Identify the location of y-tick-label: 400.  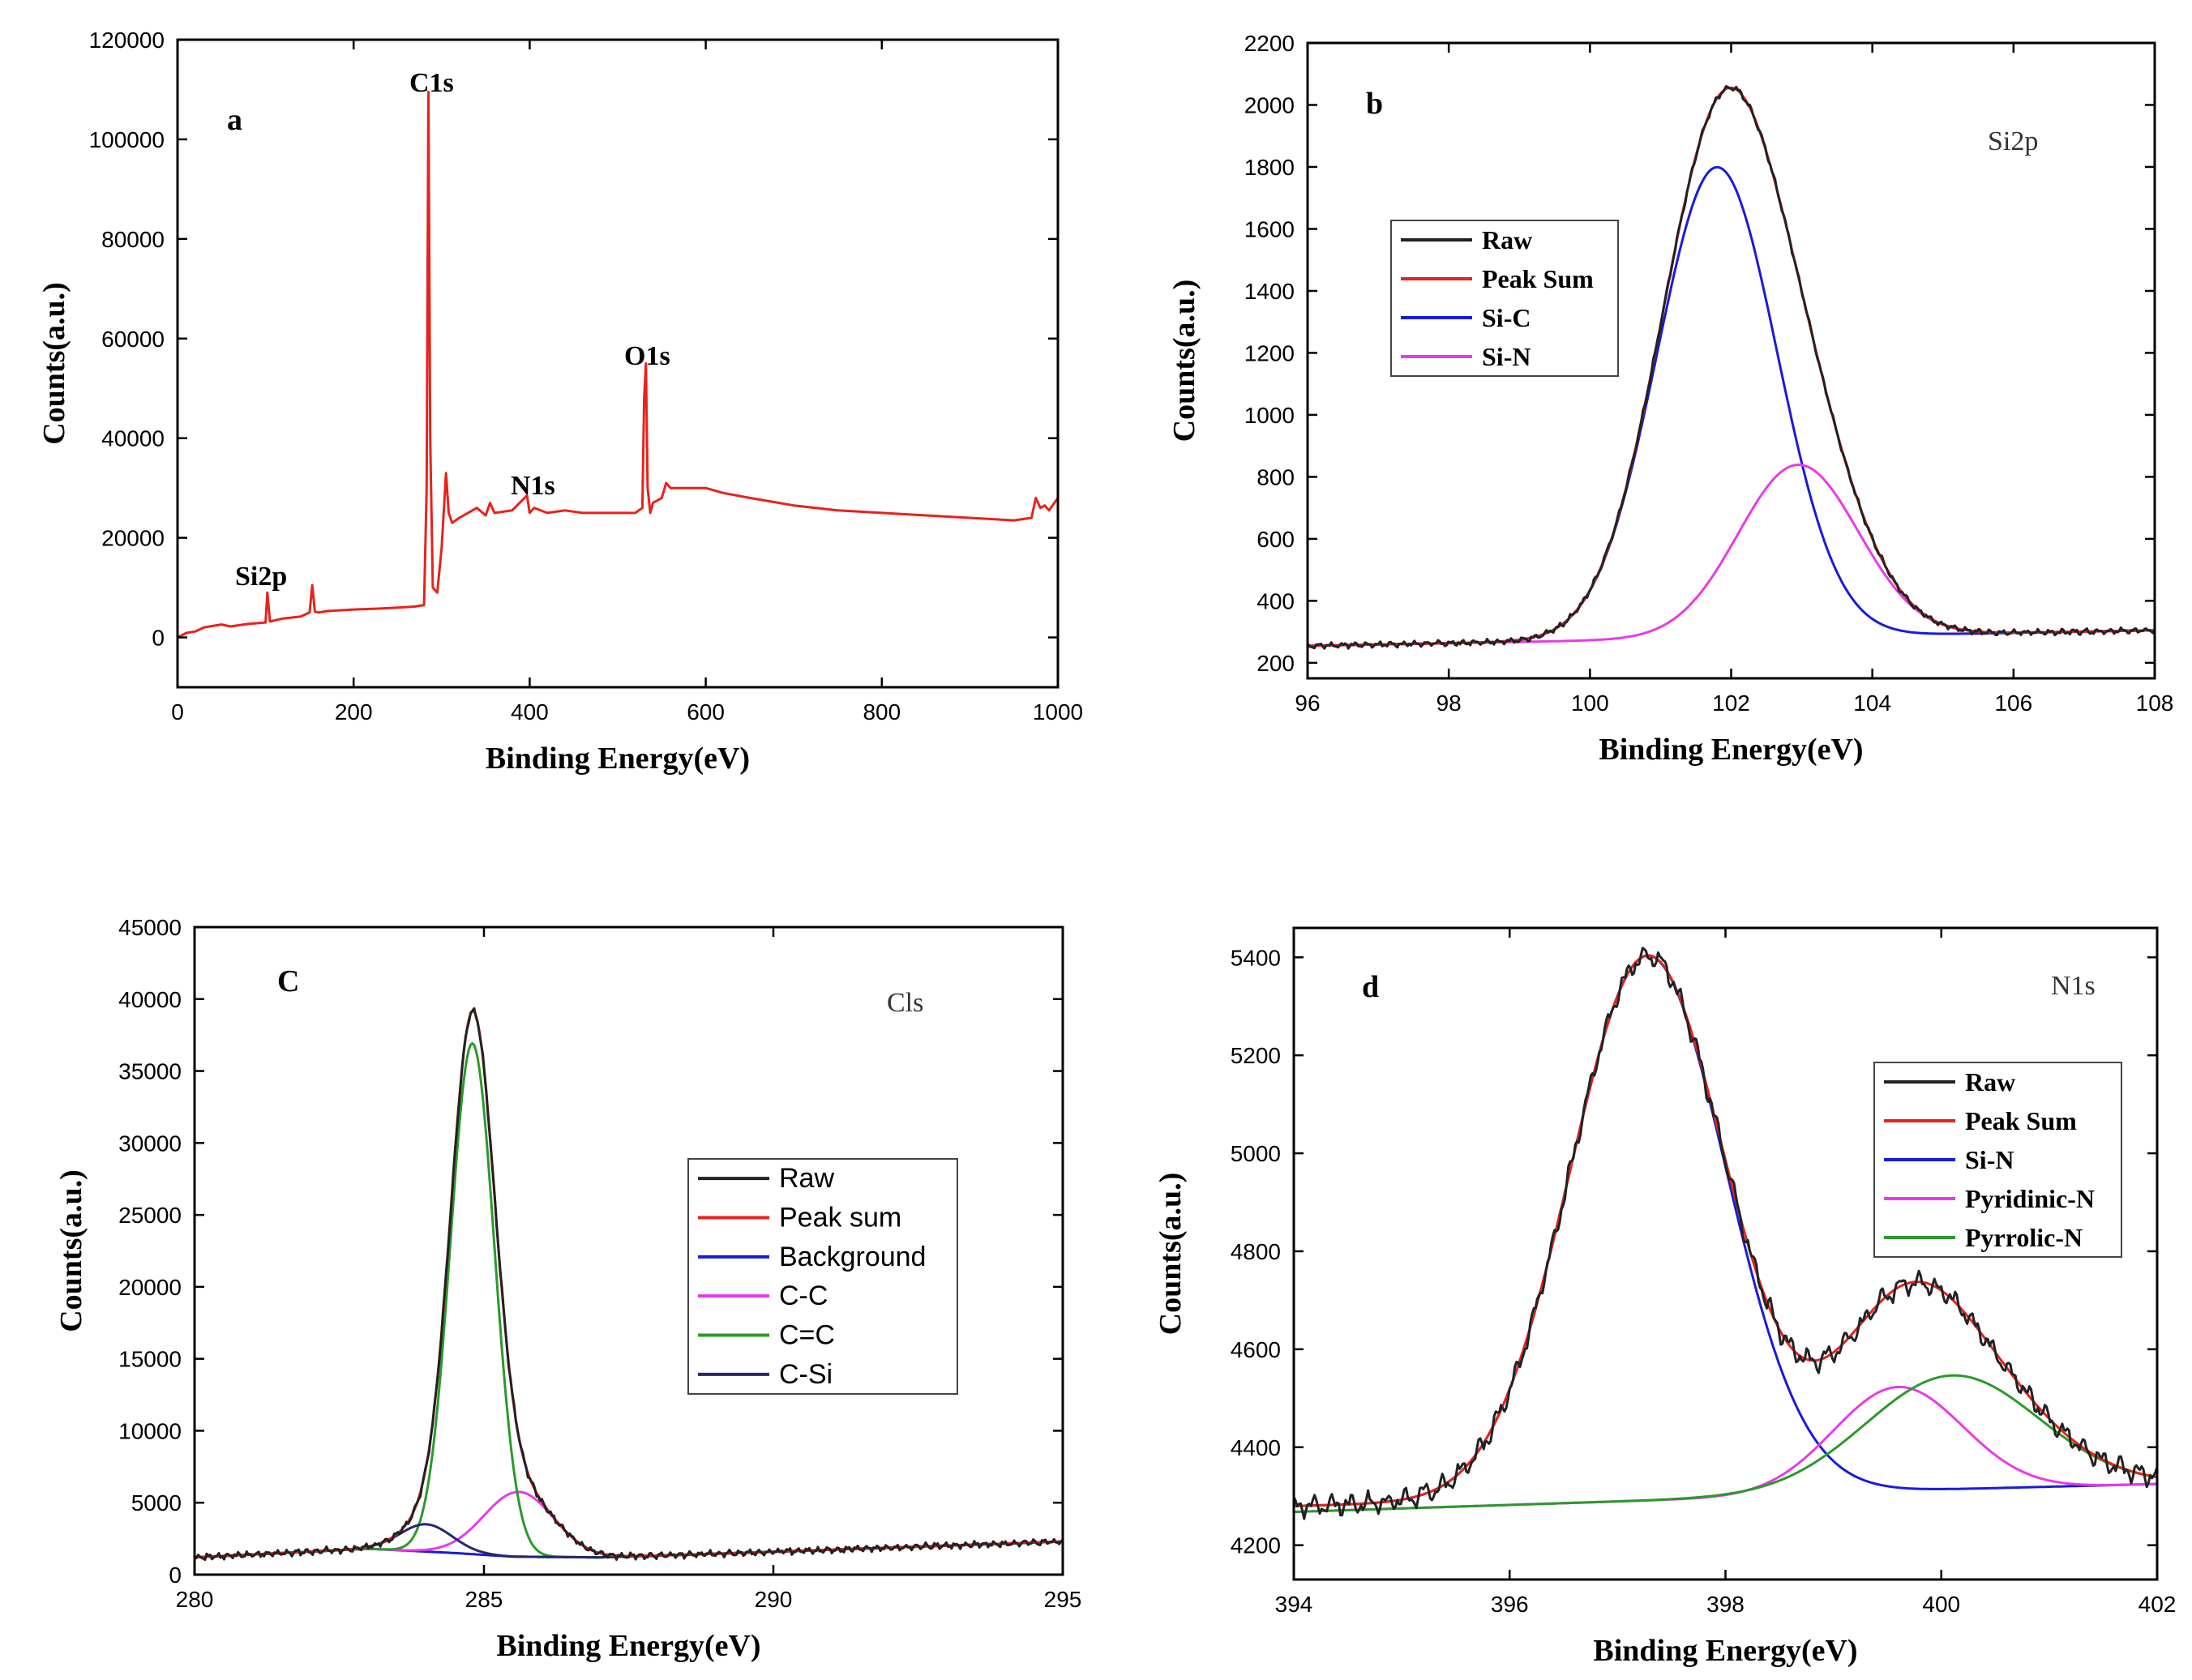
(1276, 600).